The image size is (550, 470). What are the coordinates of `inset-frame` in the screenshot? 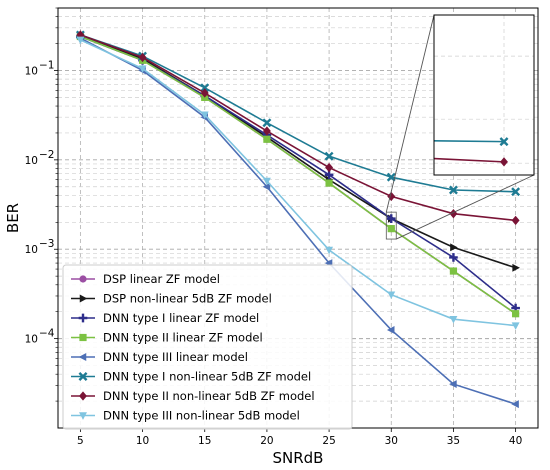 It's located at (484, 95).